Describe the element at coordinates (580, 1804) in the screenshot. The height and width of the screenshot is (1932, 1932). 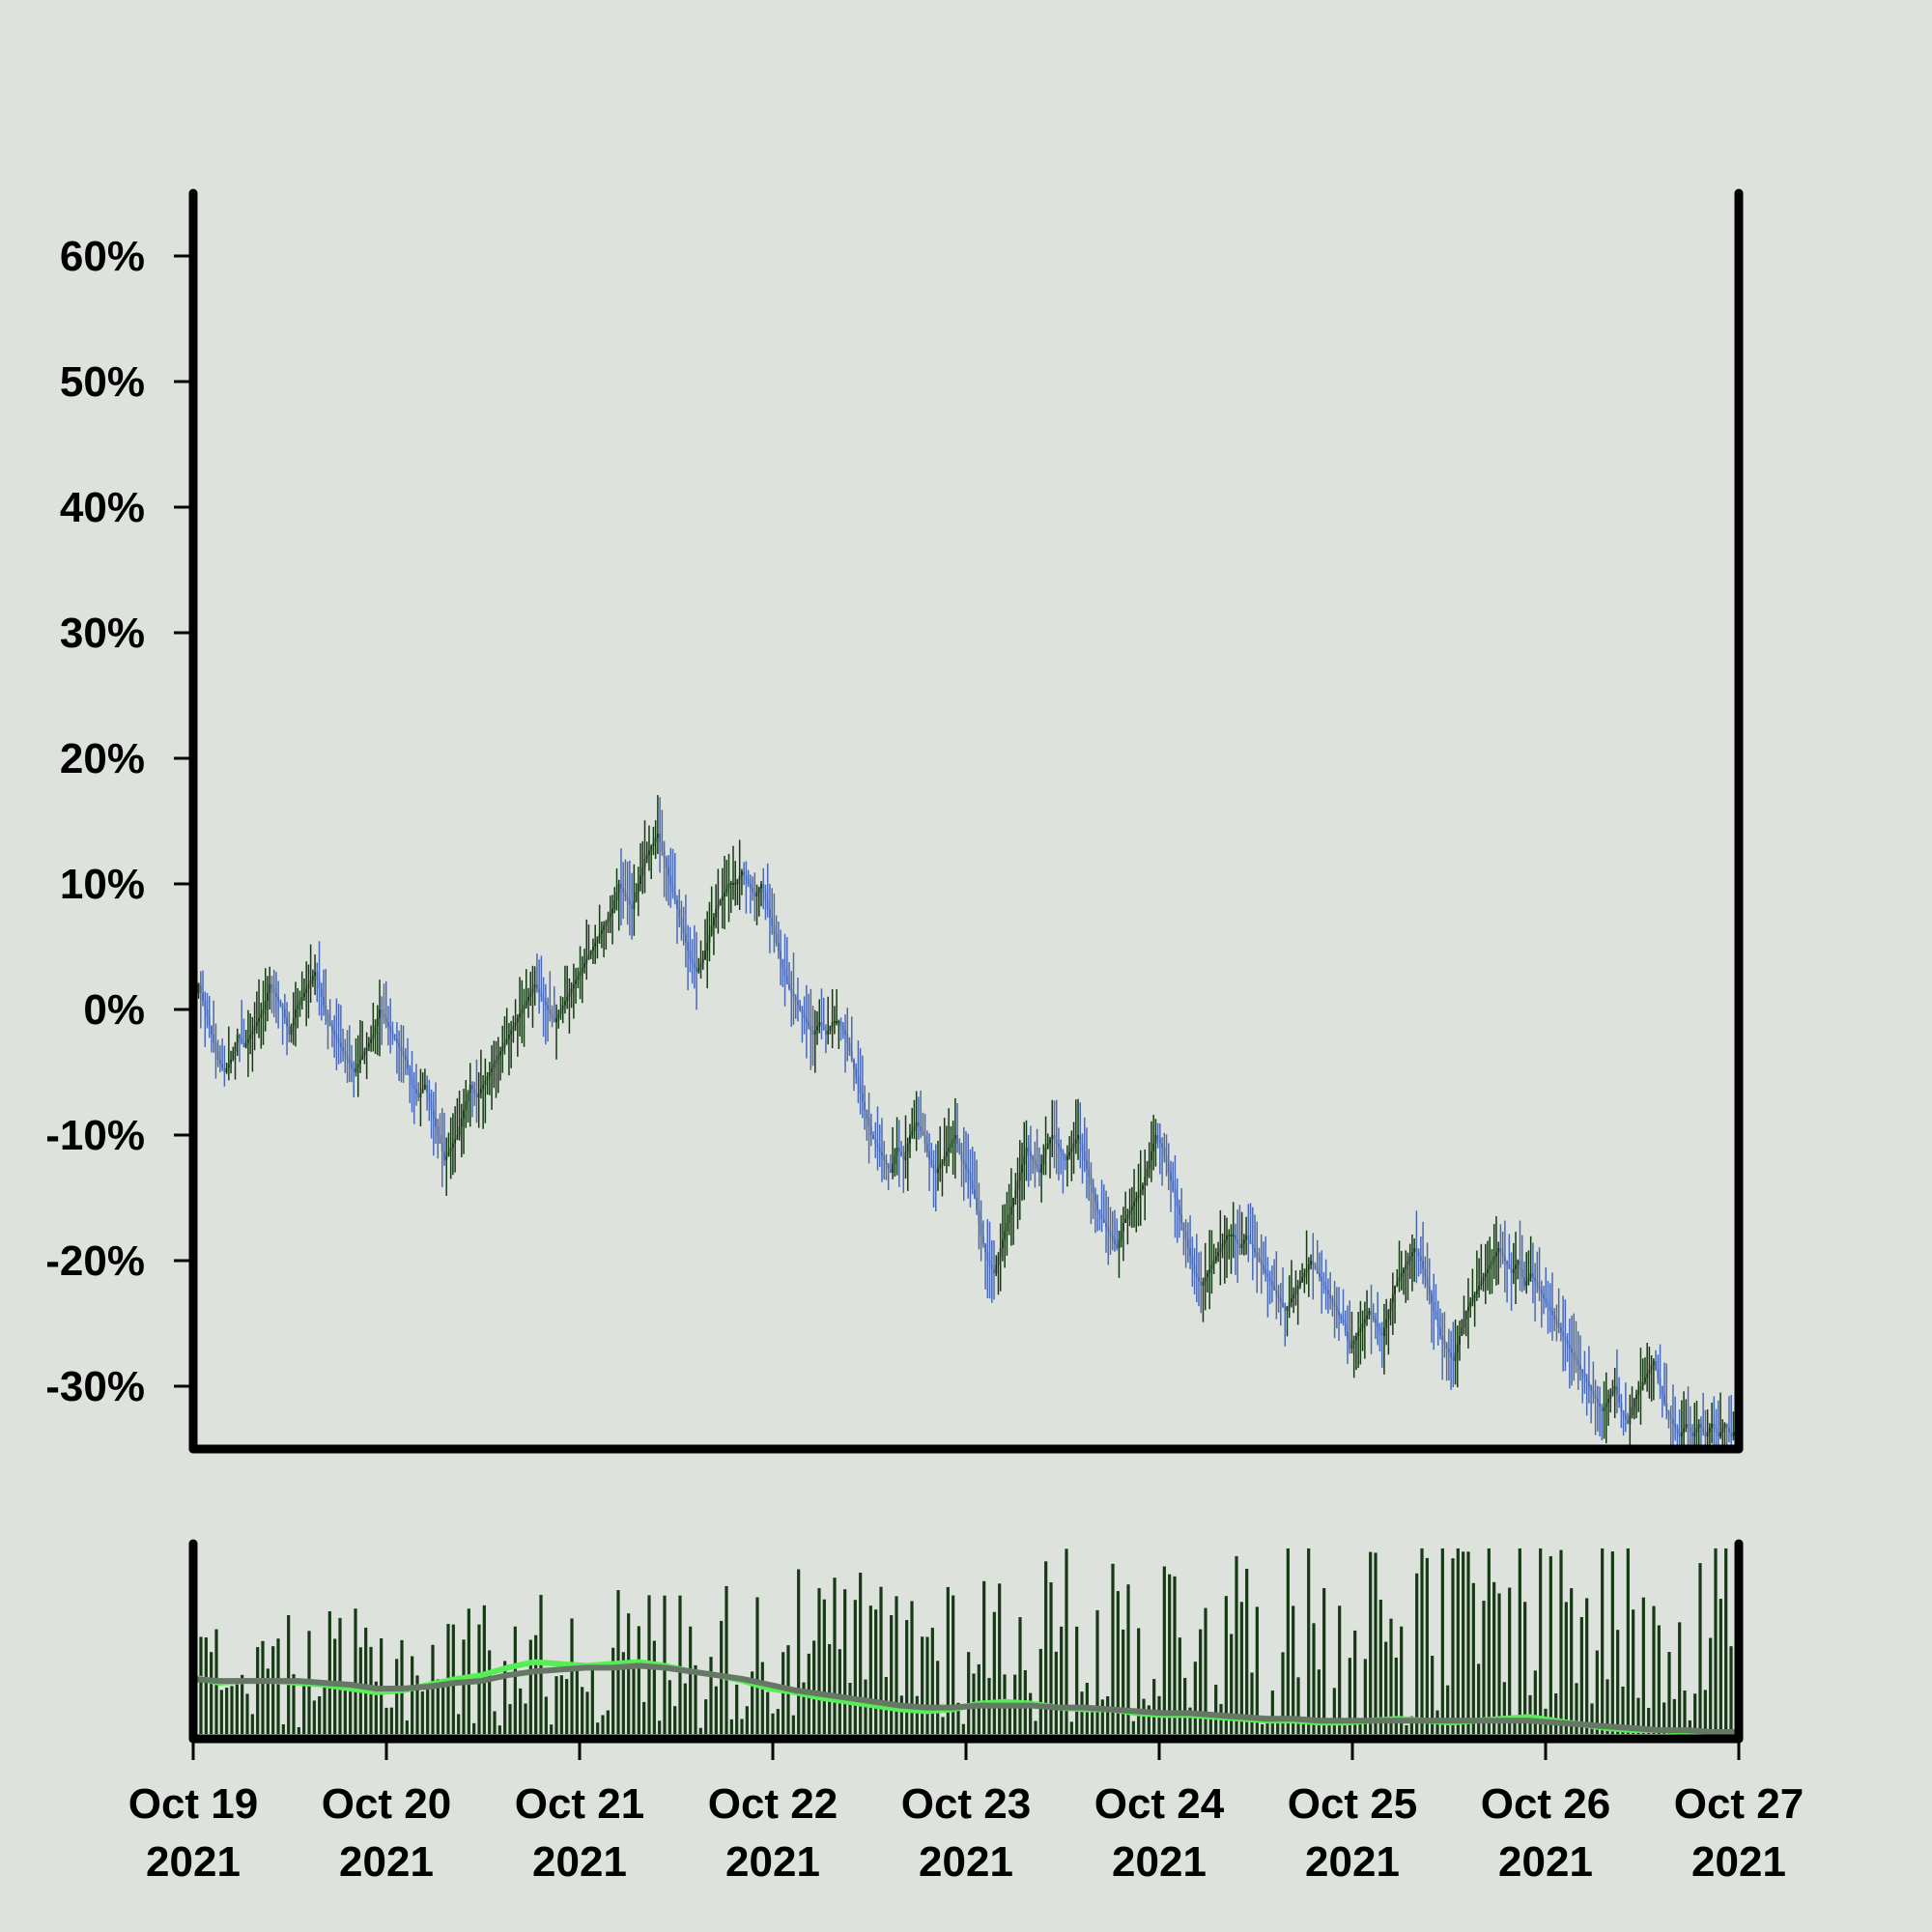
I see `x-tick-label-date: Oct 21` at that location.